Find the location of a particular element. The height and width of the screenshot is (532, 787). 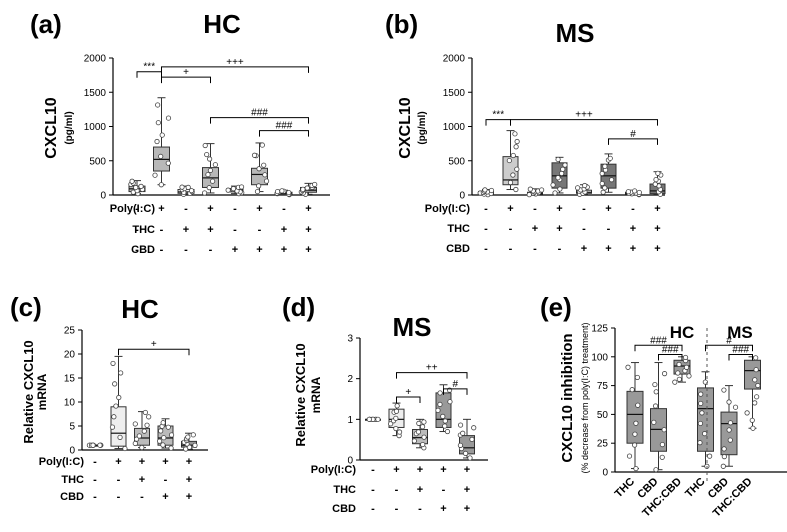

group-title: HC is located at coordinates (682, 332).